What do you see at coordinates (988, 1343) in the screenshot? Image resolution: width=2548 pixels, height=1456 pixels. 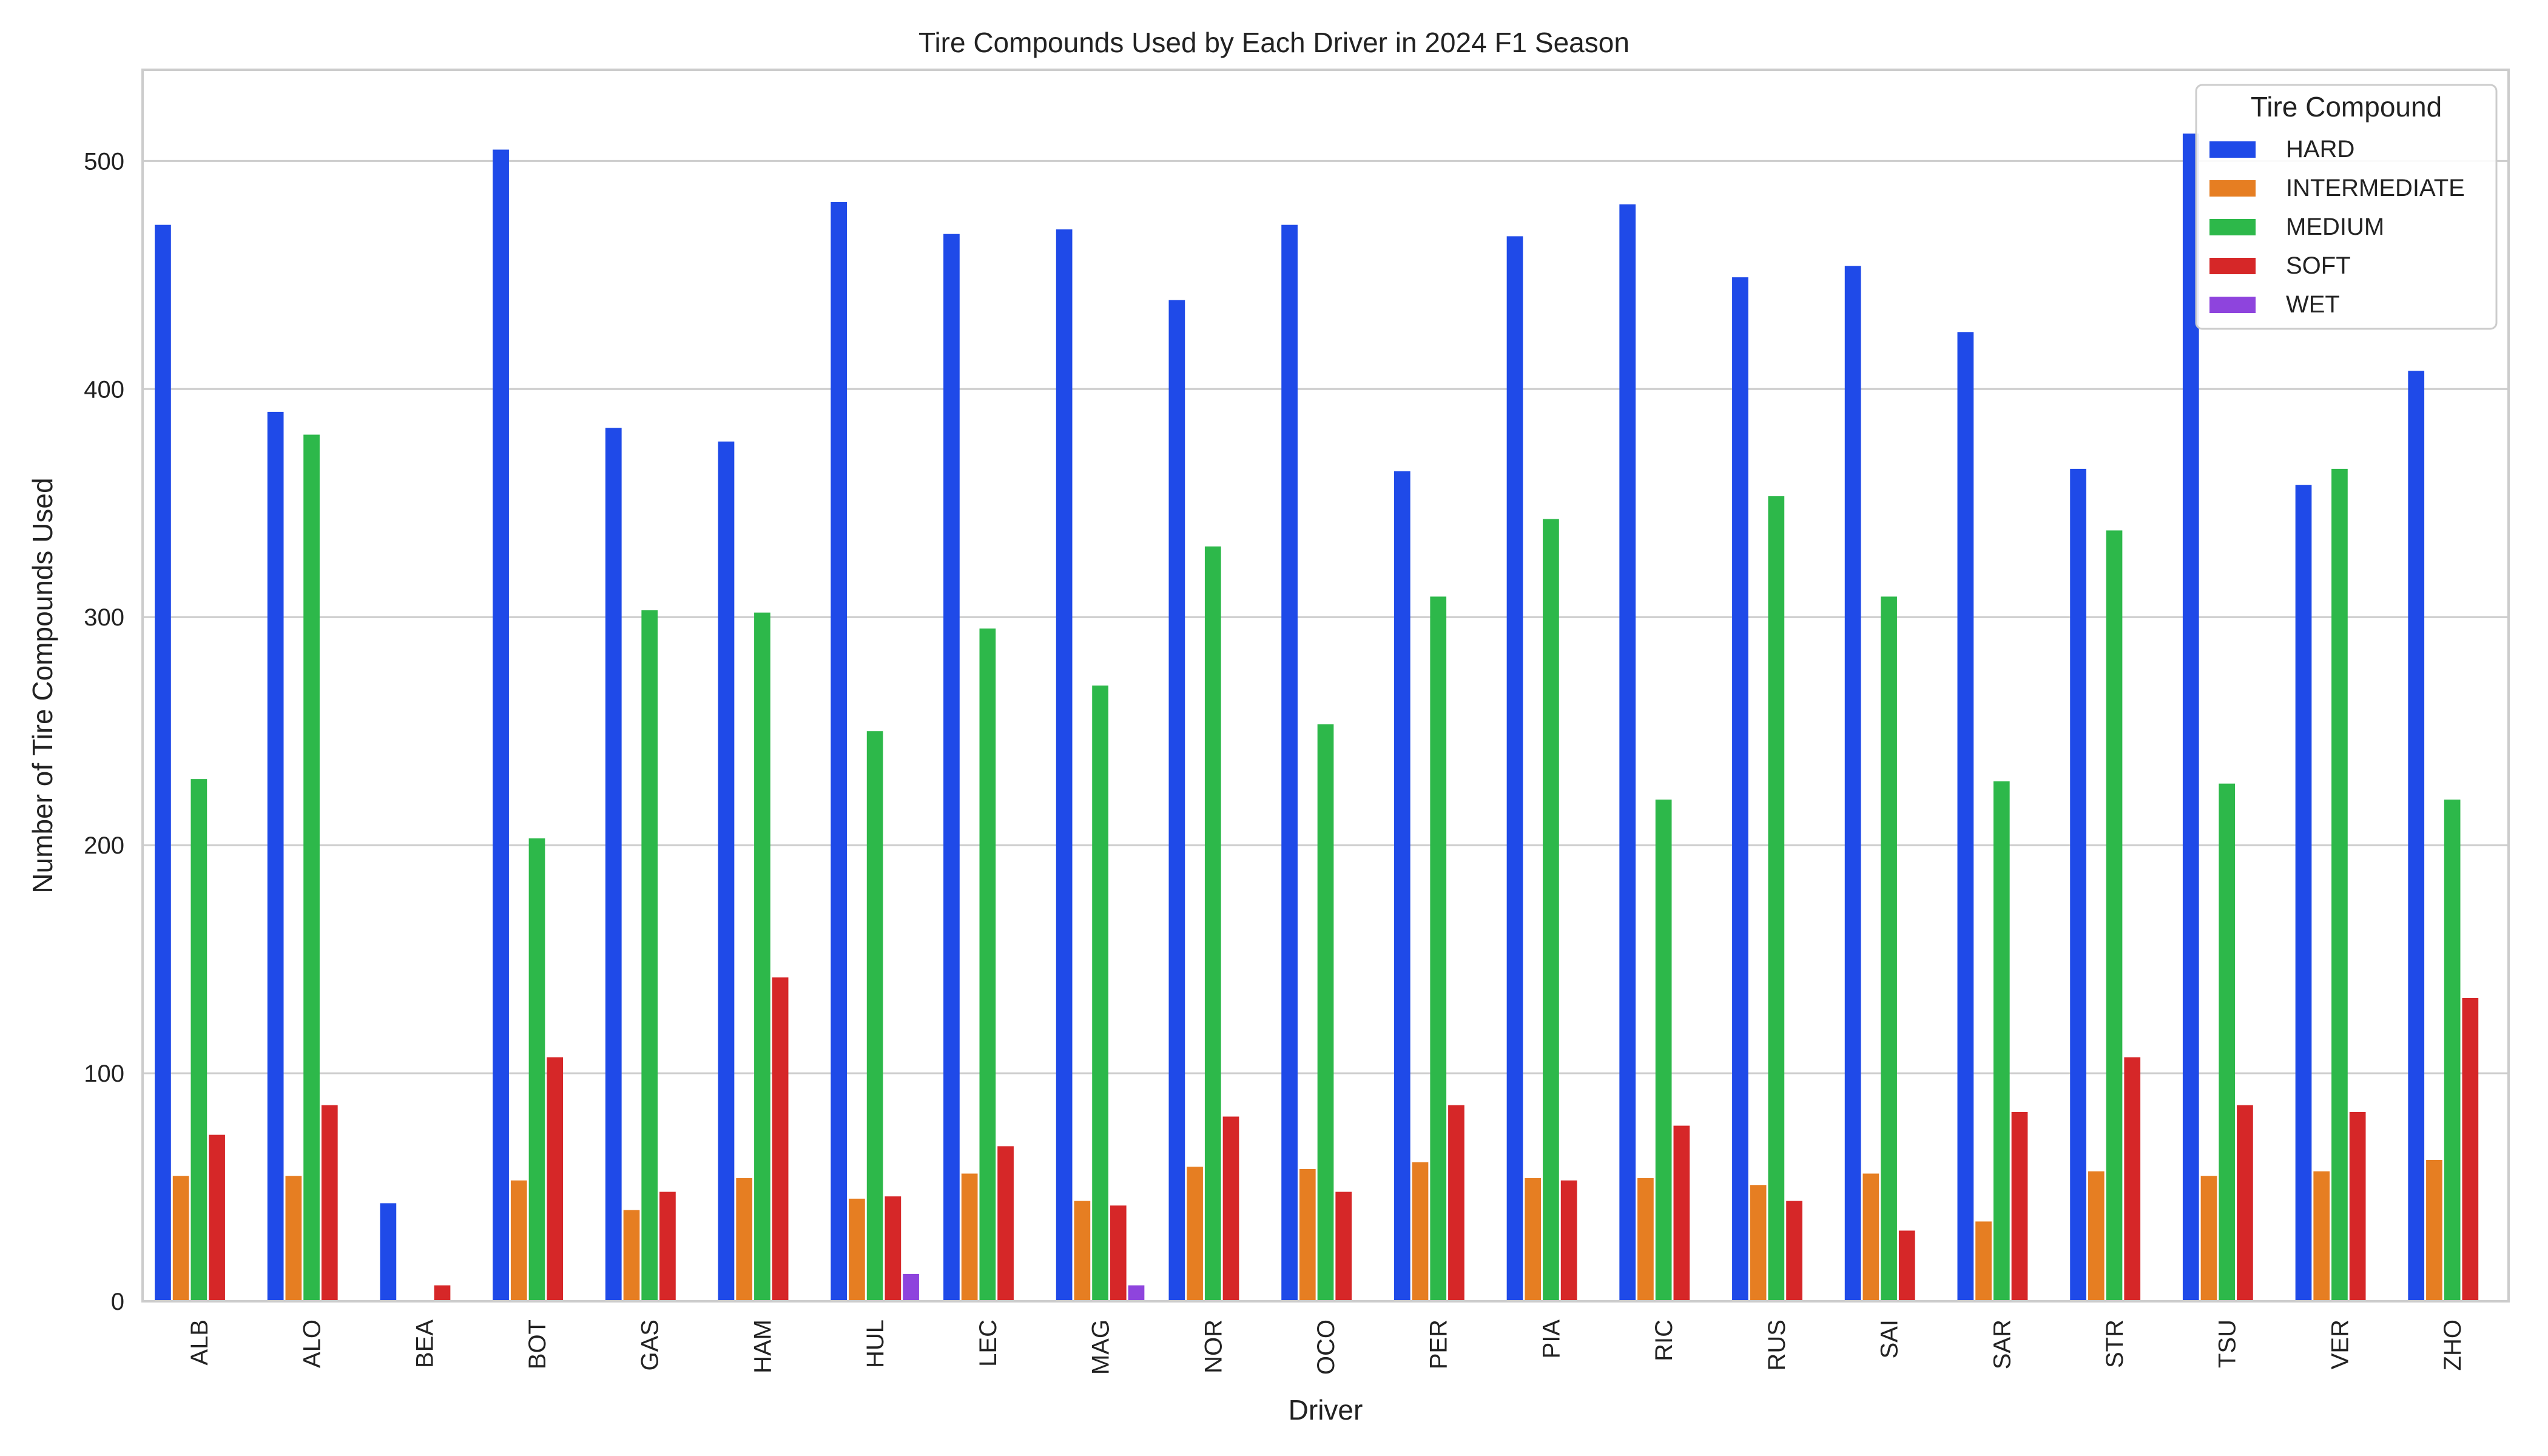 I see `x-tick-label: LEC` at bounding box center [988, 1343].